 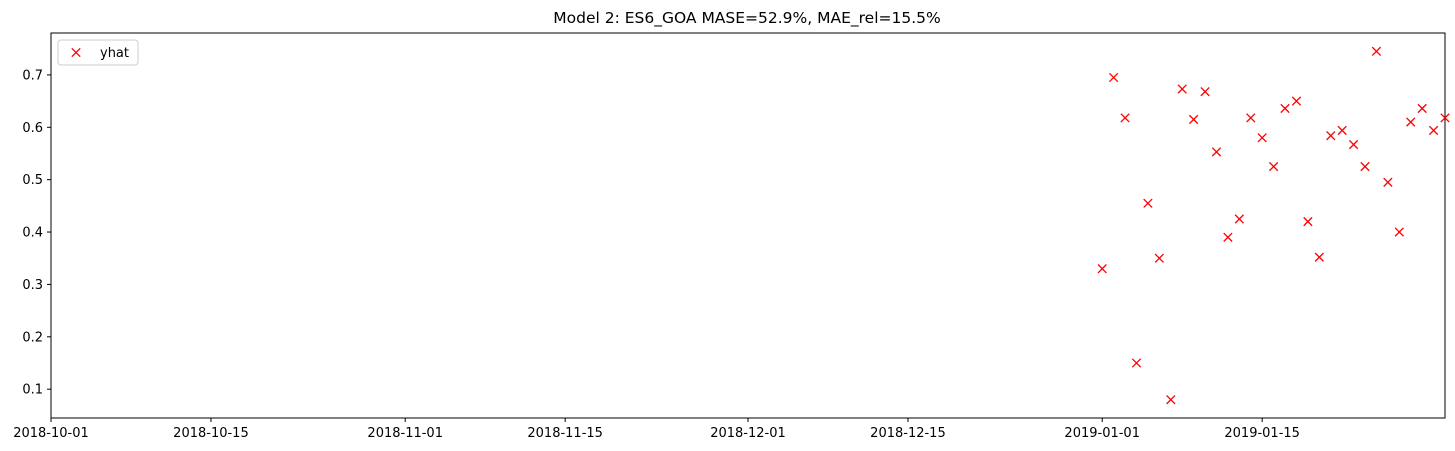 I want to click on legend-label: yhat, so click(x=114, y=53).